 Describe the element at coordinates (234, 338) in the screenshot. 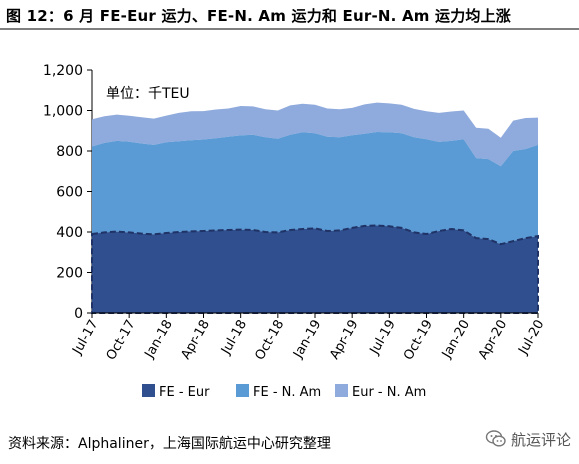

I see `x-tick-label: Jul-18` at that location.